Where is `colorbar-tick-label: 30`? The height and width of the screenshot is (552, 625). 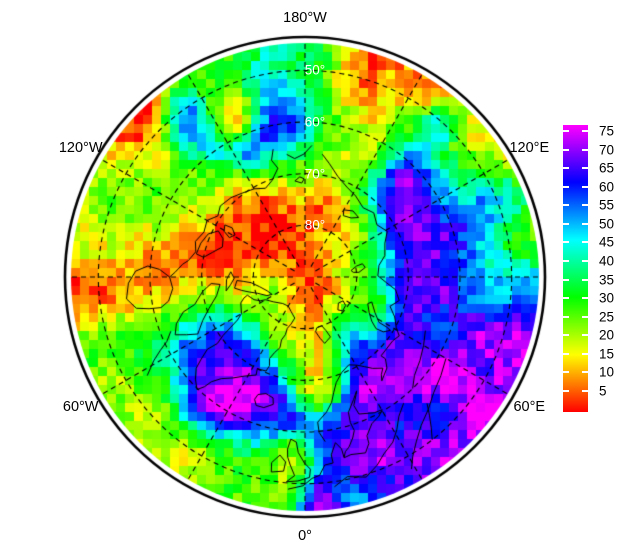 colorbar-tick-label: 30 is located at coordinates (607, 298).